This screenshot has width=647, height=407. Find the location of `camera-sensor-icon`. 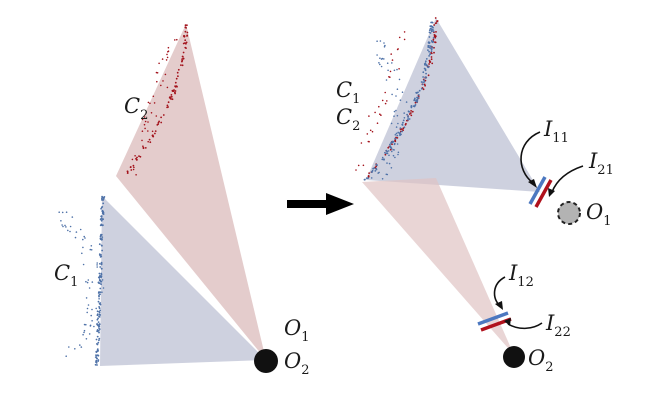

camera-sensor-icon is located at coordinates (540, 192).